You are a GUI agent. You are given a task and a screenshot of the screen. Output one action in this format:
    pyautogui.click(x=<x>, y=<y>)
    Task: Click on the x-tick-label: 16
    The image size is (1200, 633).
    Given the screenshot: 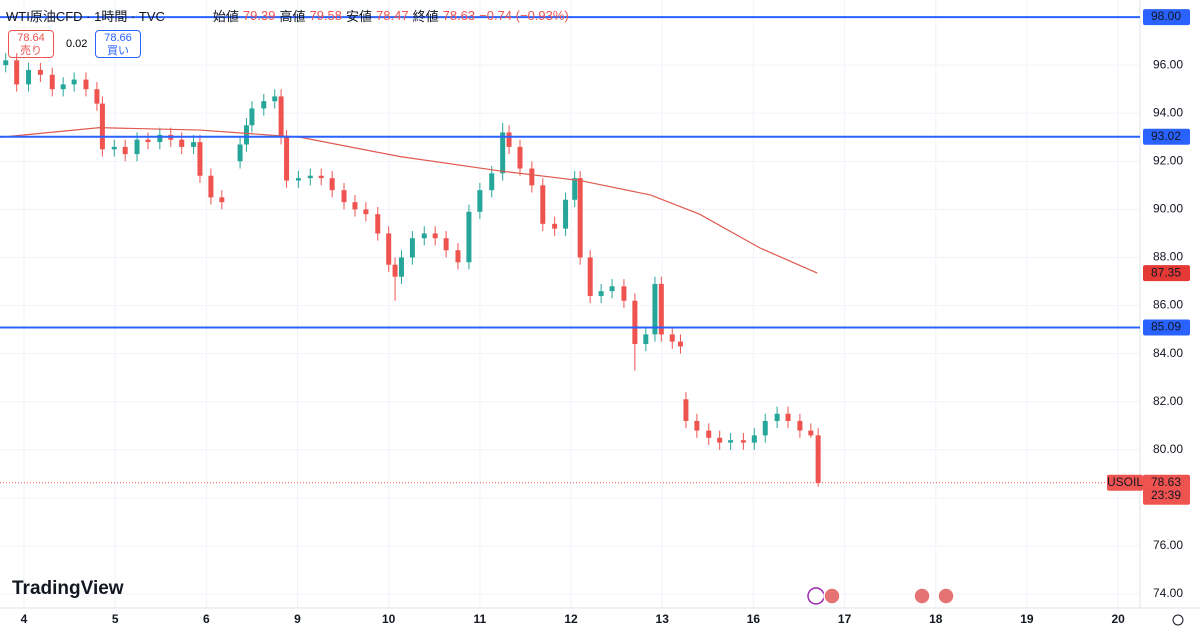 What is the action you would take?
    pyautogui.click(x=754, y=619)
    